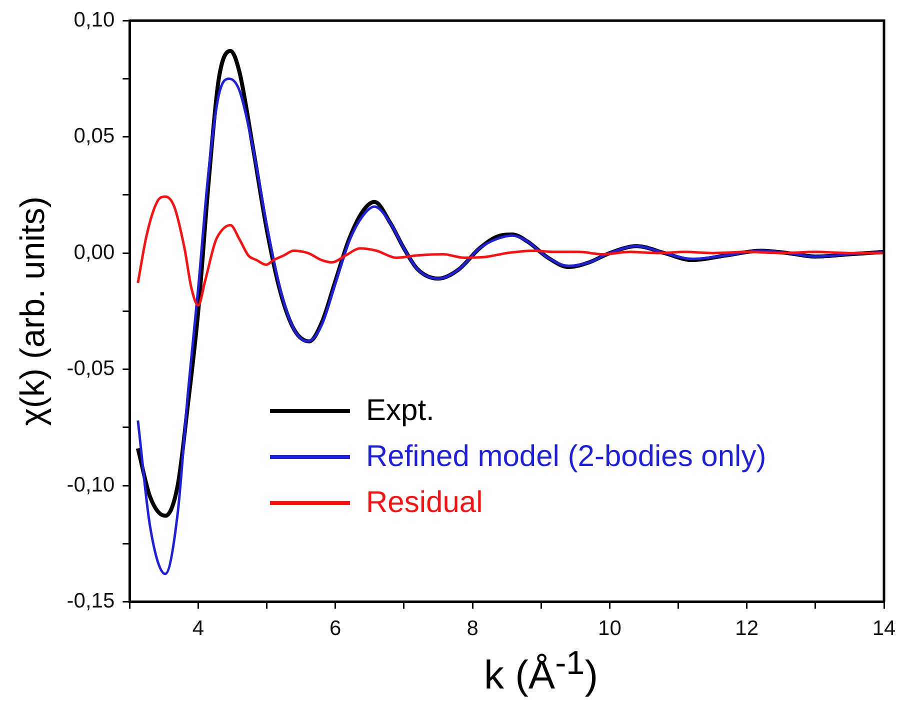 Image resolution: width=912 pixels, height=717 pixels. I want to click on x-tick-label: 12, so click(747, 628).